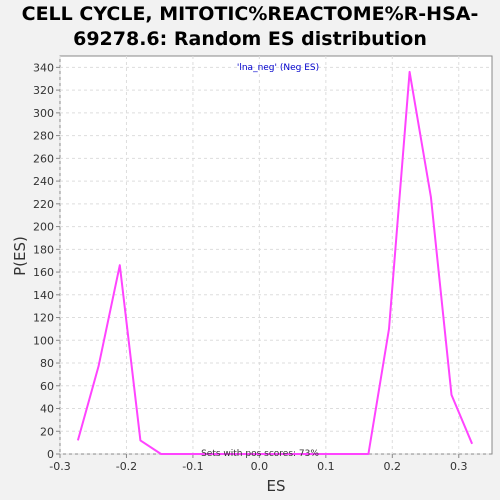  Describe the element at coordinates (43, 113) in the screenshot. I see `y-tick-label: 300` at that location.